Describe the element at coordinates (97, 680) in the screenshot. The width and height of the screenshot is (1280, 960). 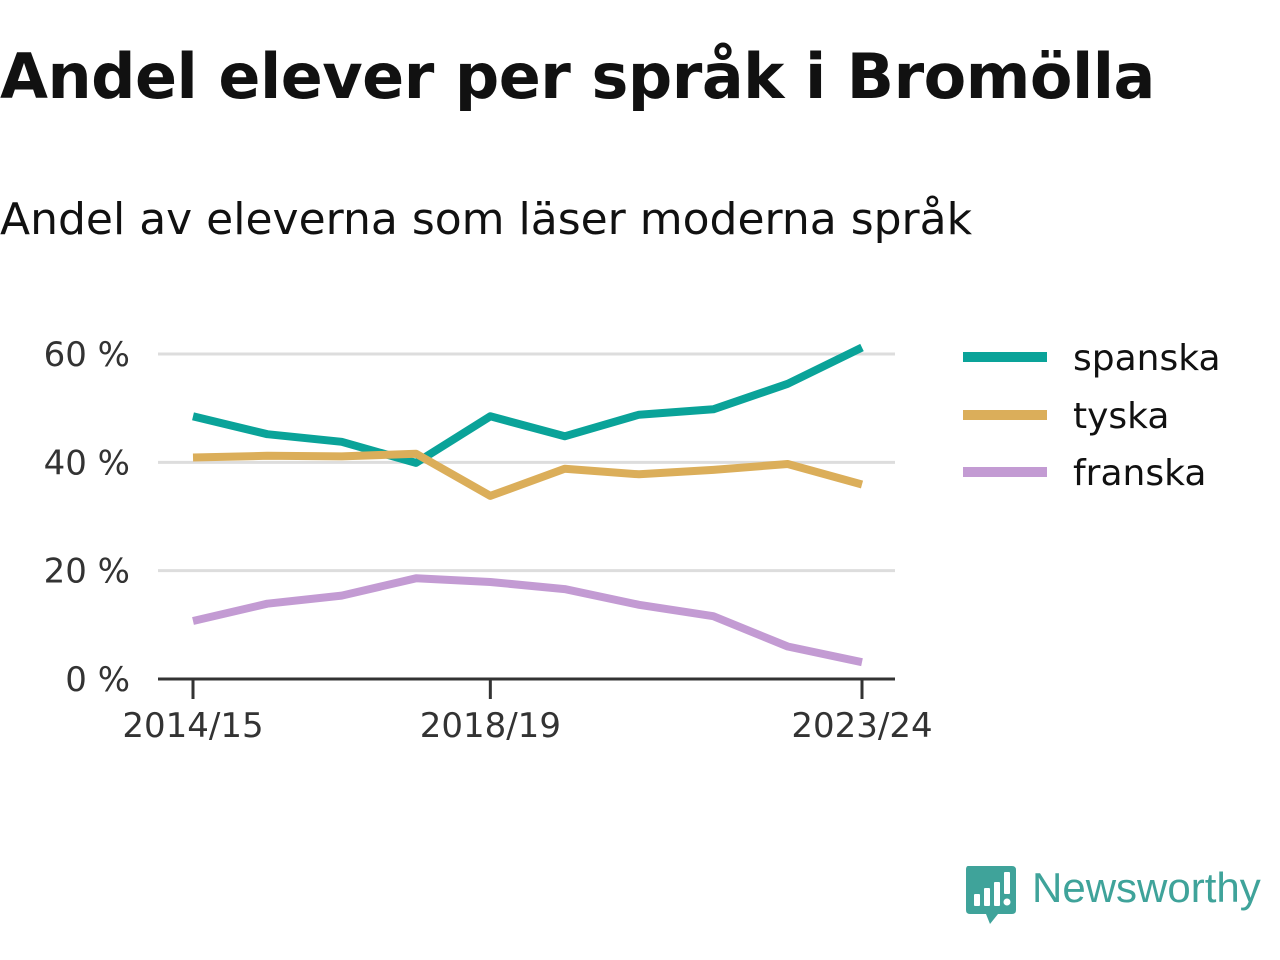
I see `y-tick-label-0: 0 %` at that location.